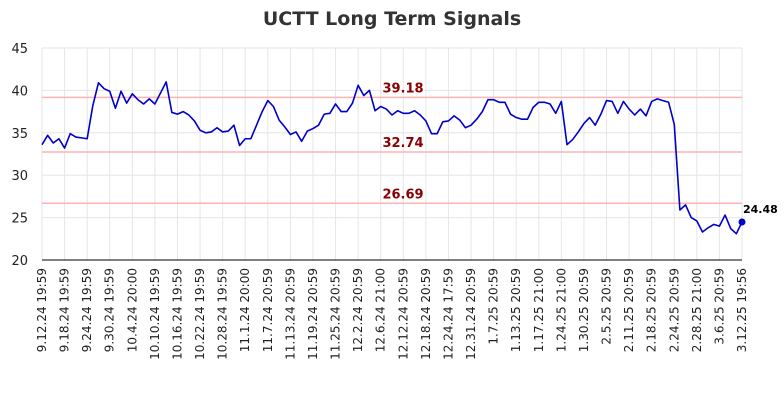  Describe the element at coordinates (584, 310) in the screenshot. I see `x-tick-label: 1.30.25 20:59` at that location.